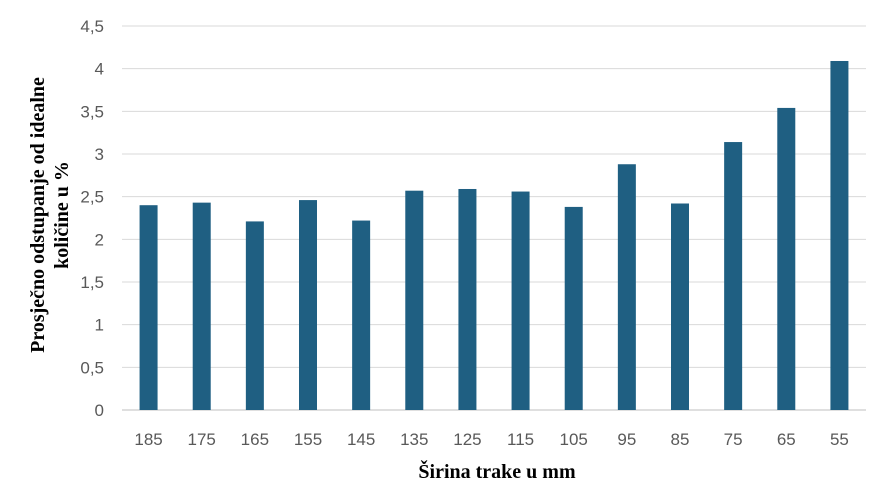 The width and height of the screenshot is (872, 484). I want to click on x-tick-label: 165, so click(255, 439).